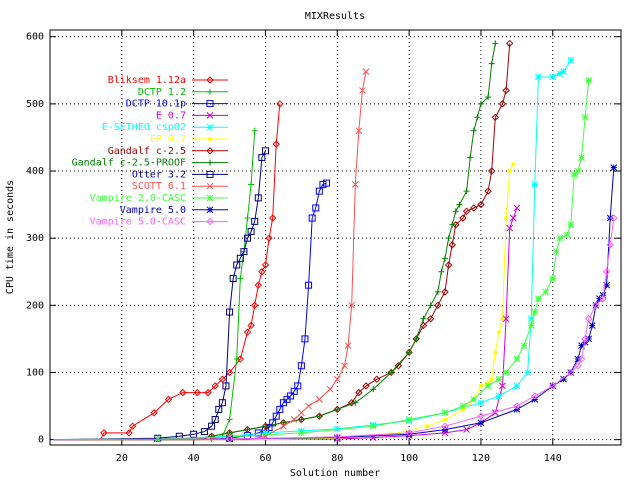 The height and width of the screenshot is (480, 640). Describe the element at coordinates (138, 222) in the screenshot. I see `legend-label: Vampire 5.0-CASC` at that location.